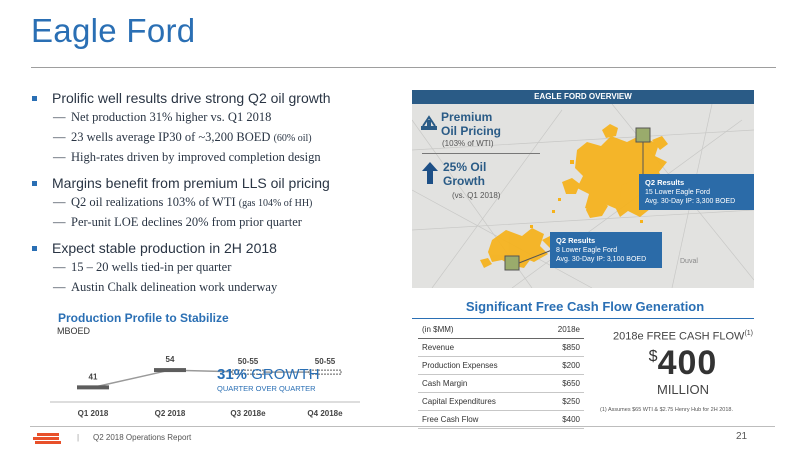  Describe the element at coordinates (164, 248) in the screenshot. I see `bullet-text: Expect stable production in 2H 2018` at that location.